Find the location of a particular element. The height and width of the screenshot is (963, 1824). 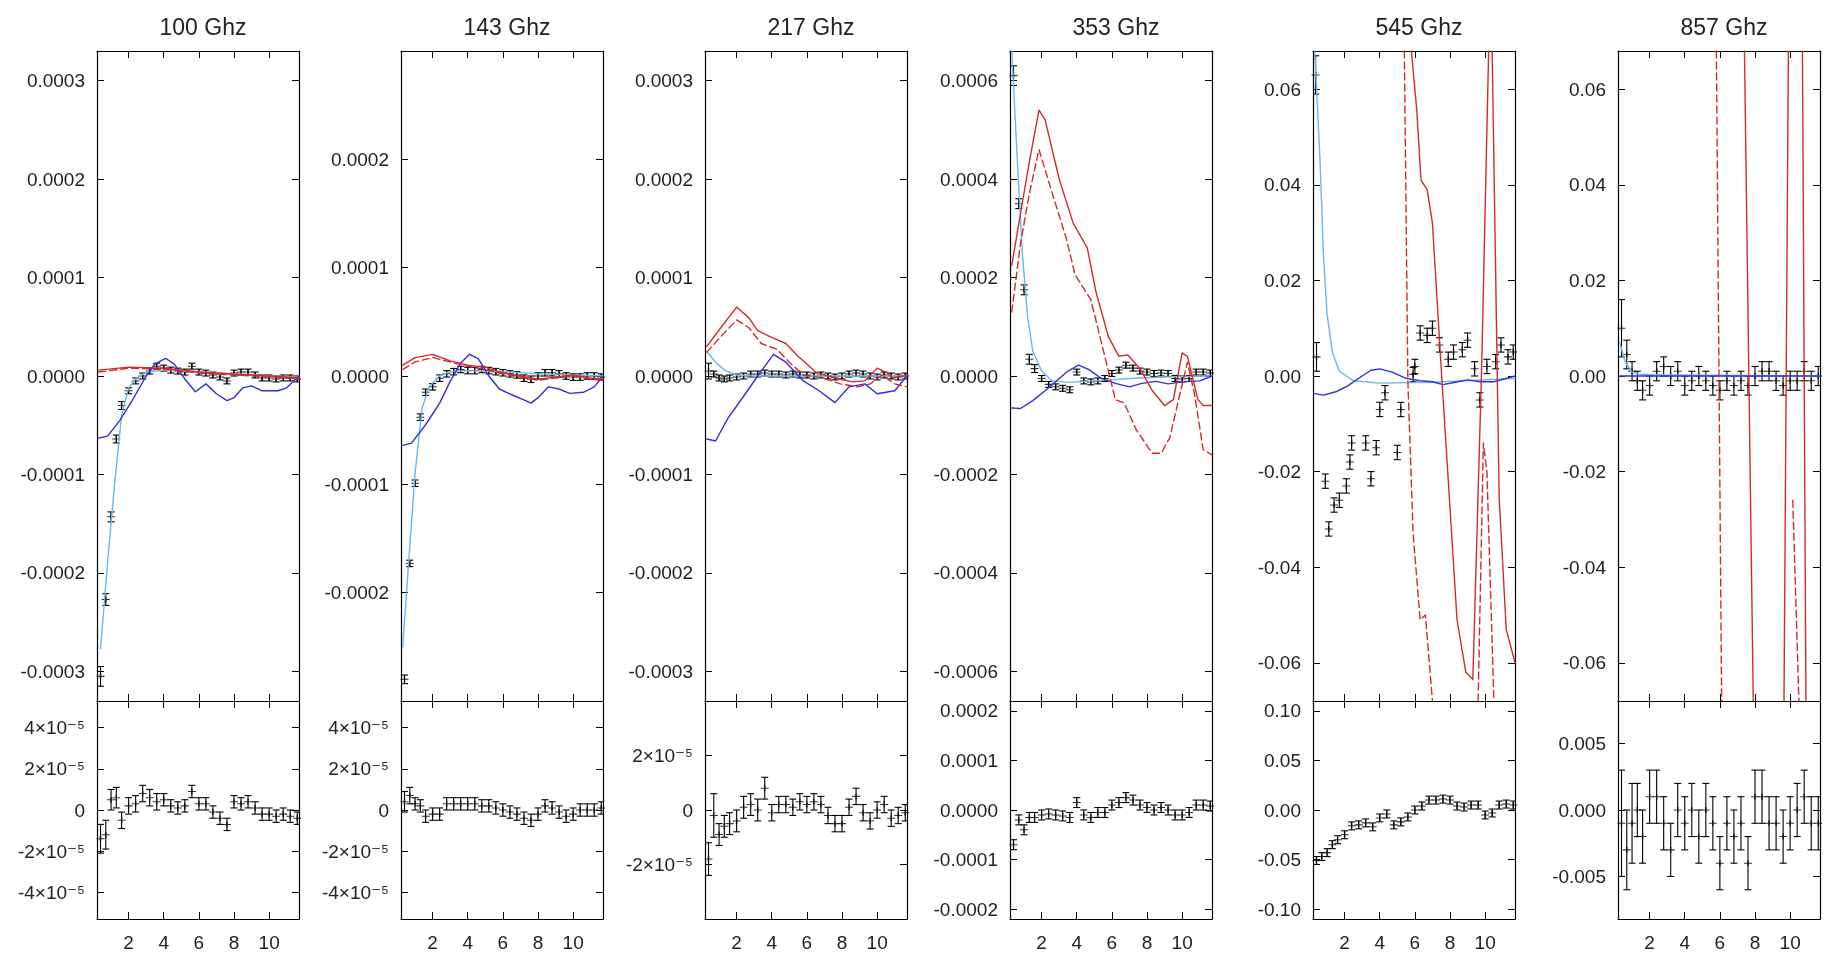

y-tick-label: 0.10 is located at coordinates (1282, 711).